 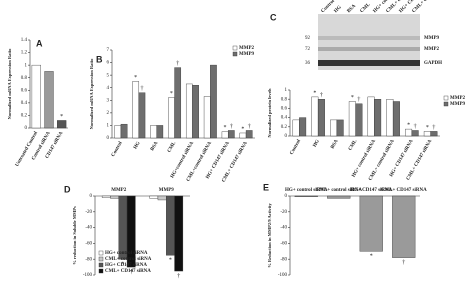 What do you see at coordinates (74, 235) in the screenshot?
I see `y-axis-label: % reduction in Soluble MMPs` at bounding box center [74, 235].